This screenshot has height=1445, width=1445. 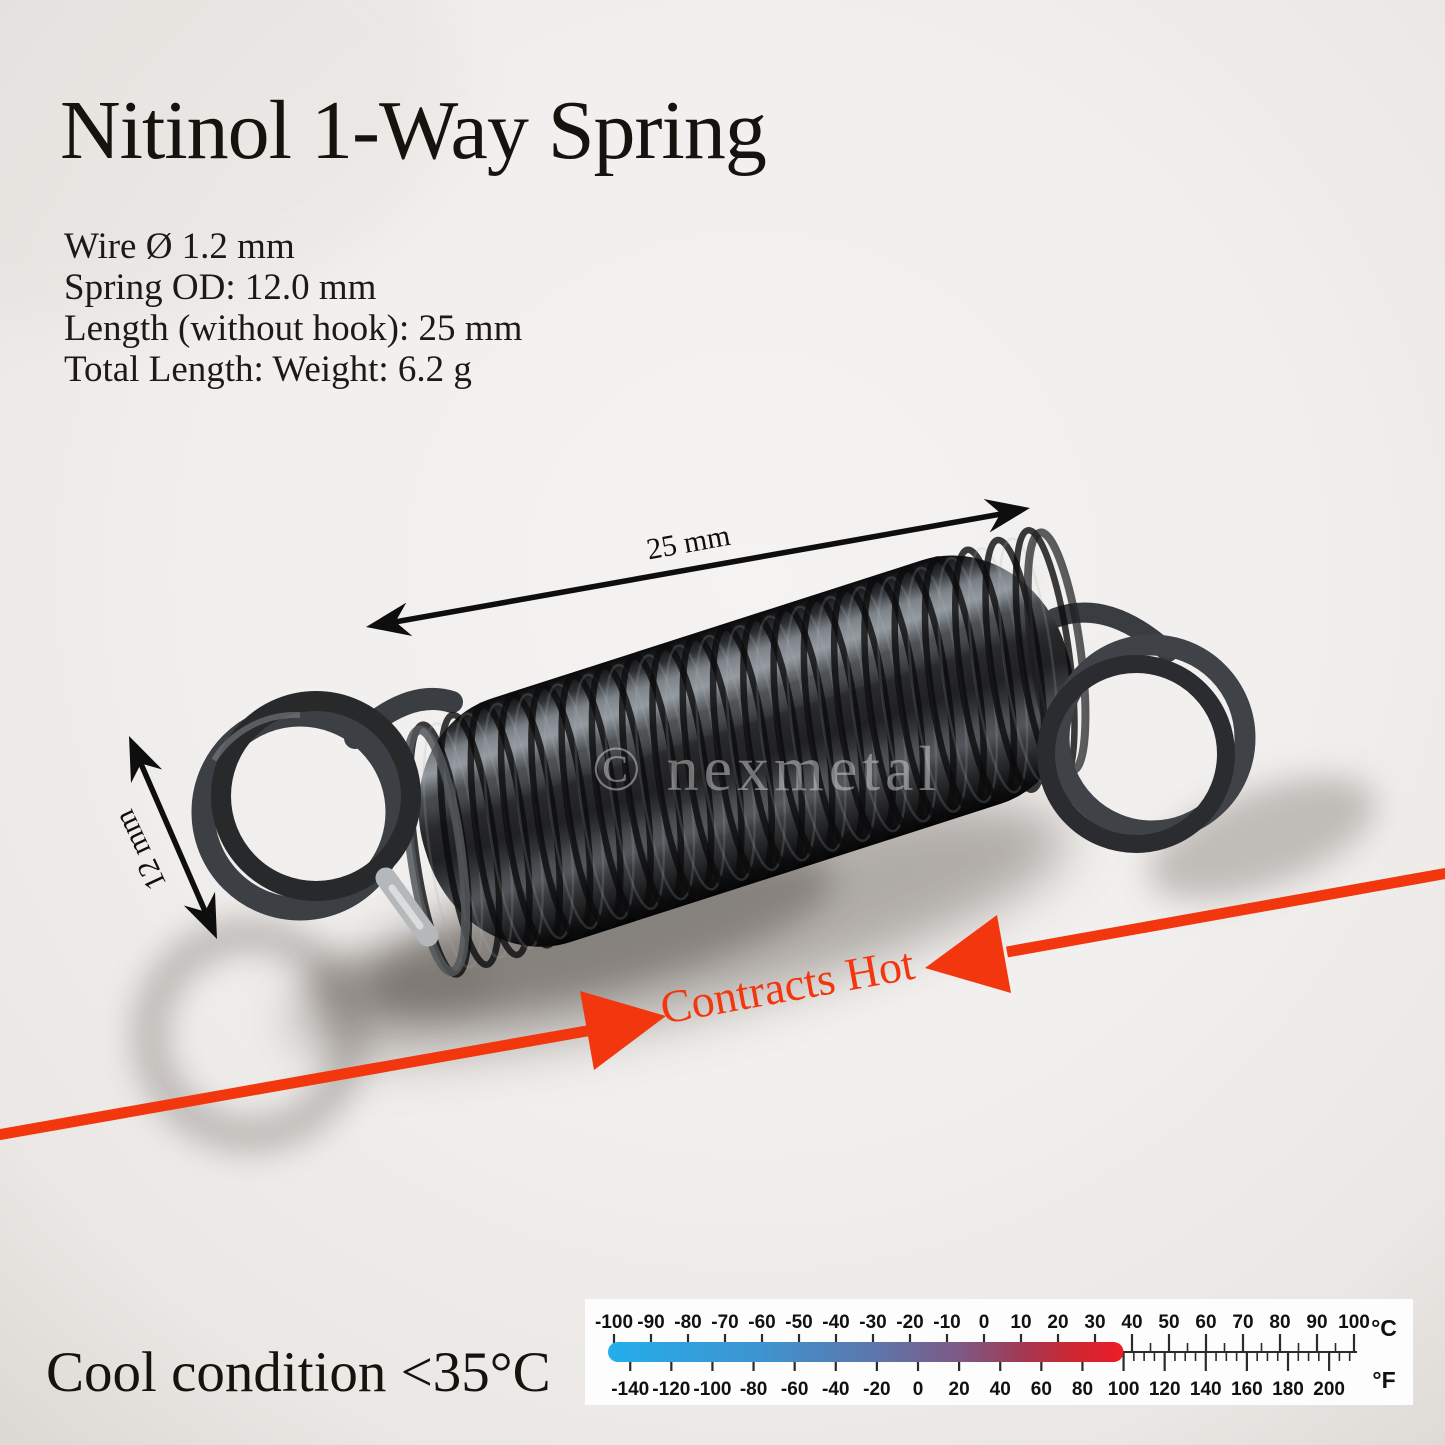 I want to click on fahrenheit-tick-label: 100, so click(x=1124, y=1389).